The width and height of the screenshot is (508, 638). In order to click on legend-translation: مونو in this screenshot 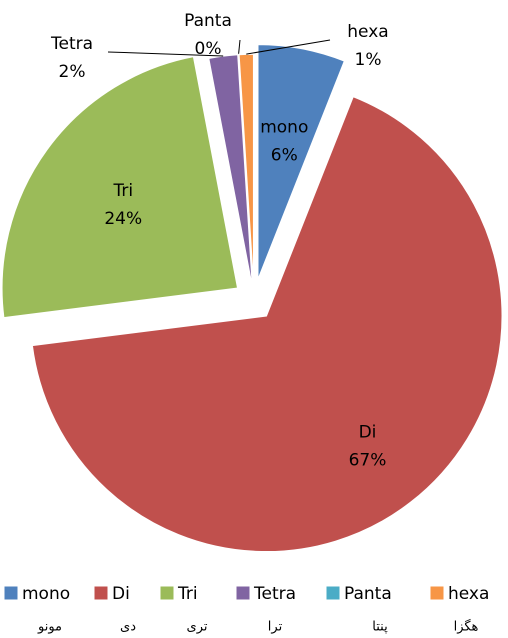, I will do `click(49, 627)`.